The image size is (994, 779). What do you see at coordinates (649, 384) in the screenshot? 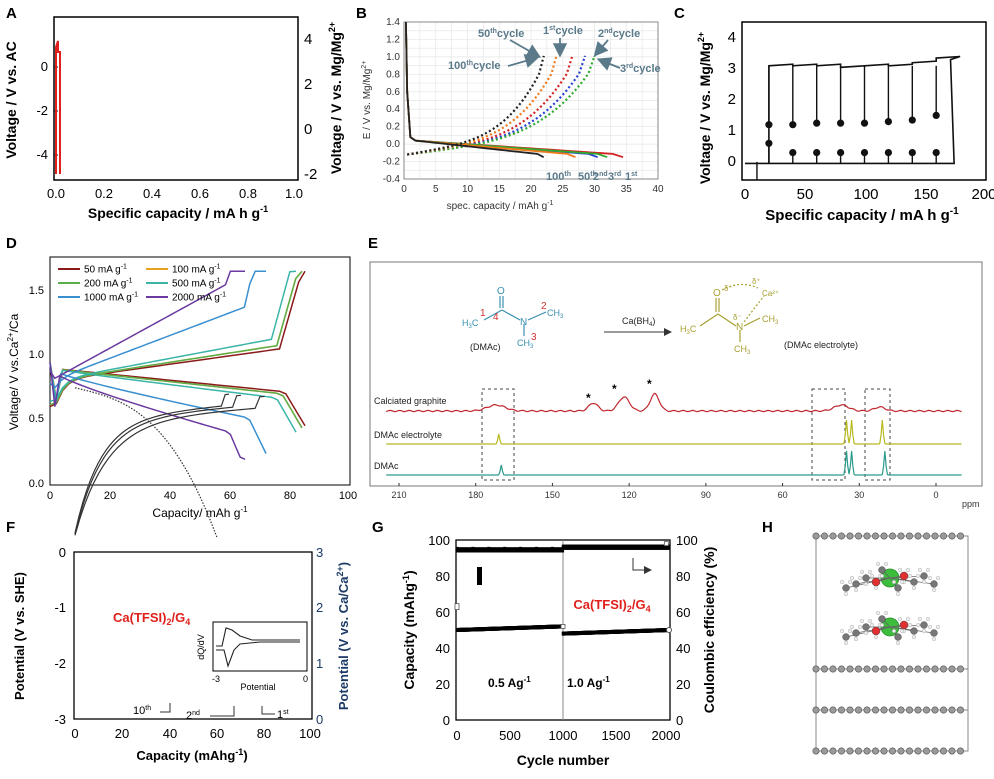
I see `star-peak: *` at bounding box center [649, 384].